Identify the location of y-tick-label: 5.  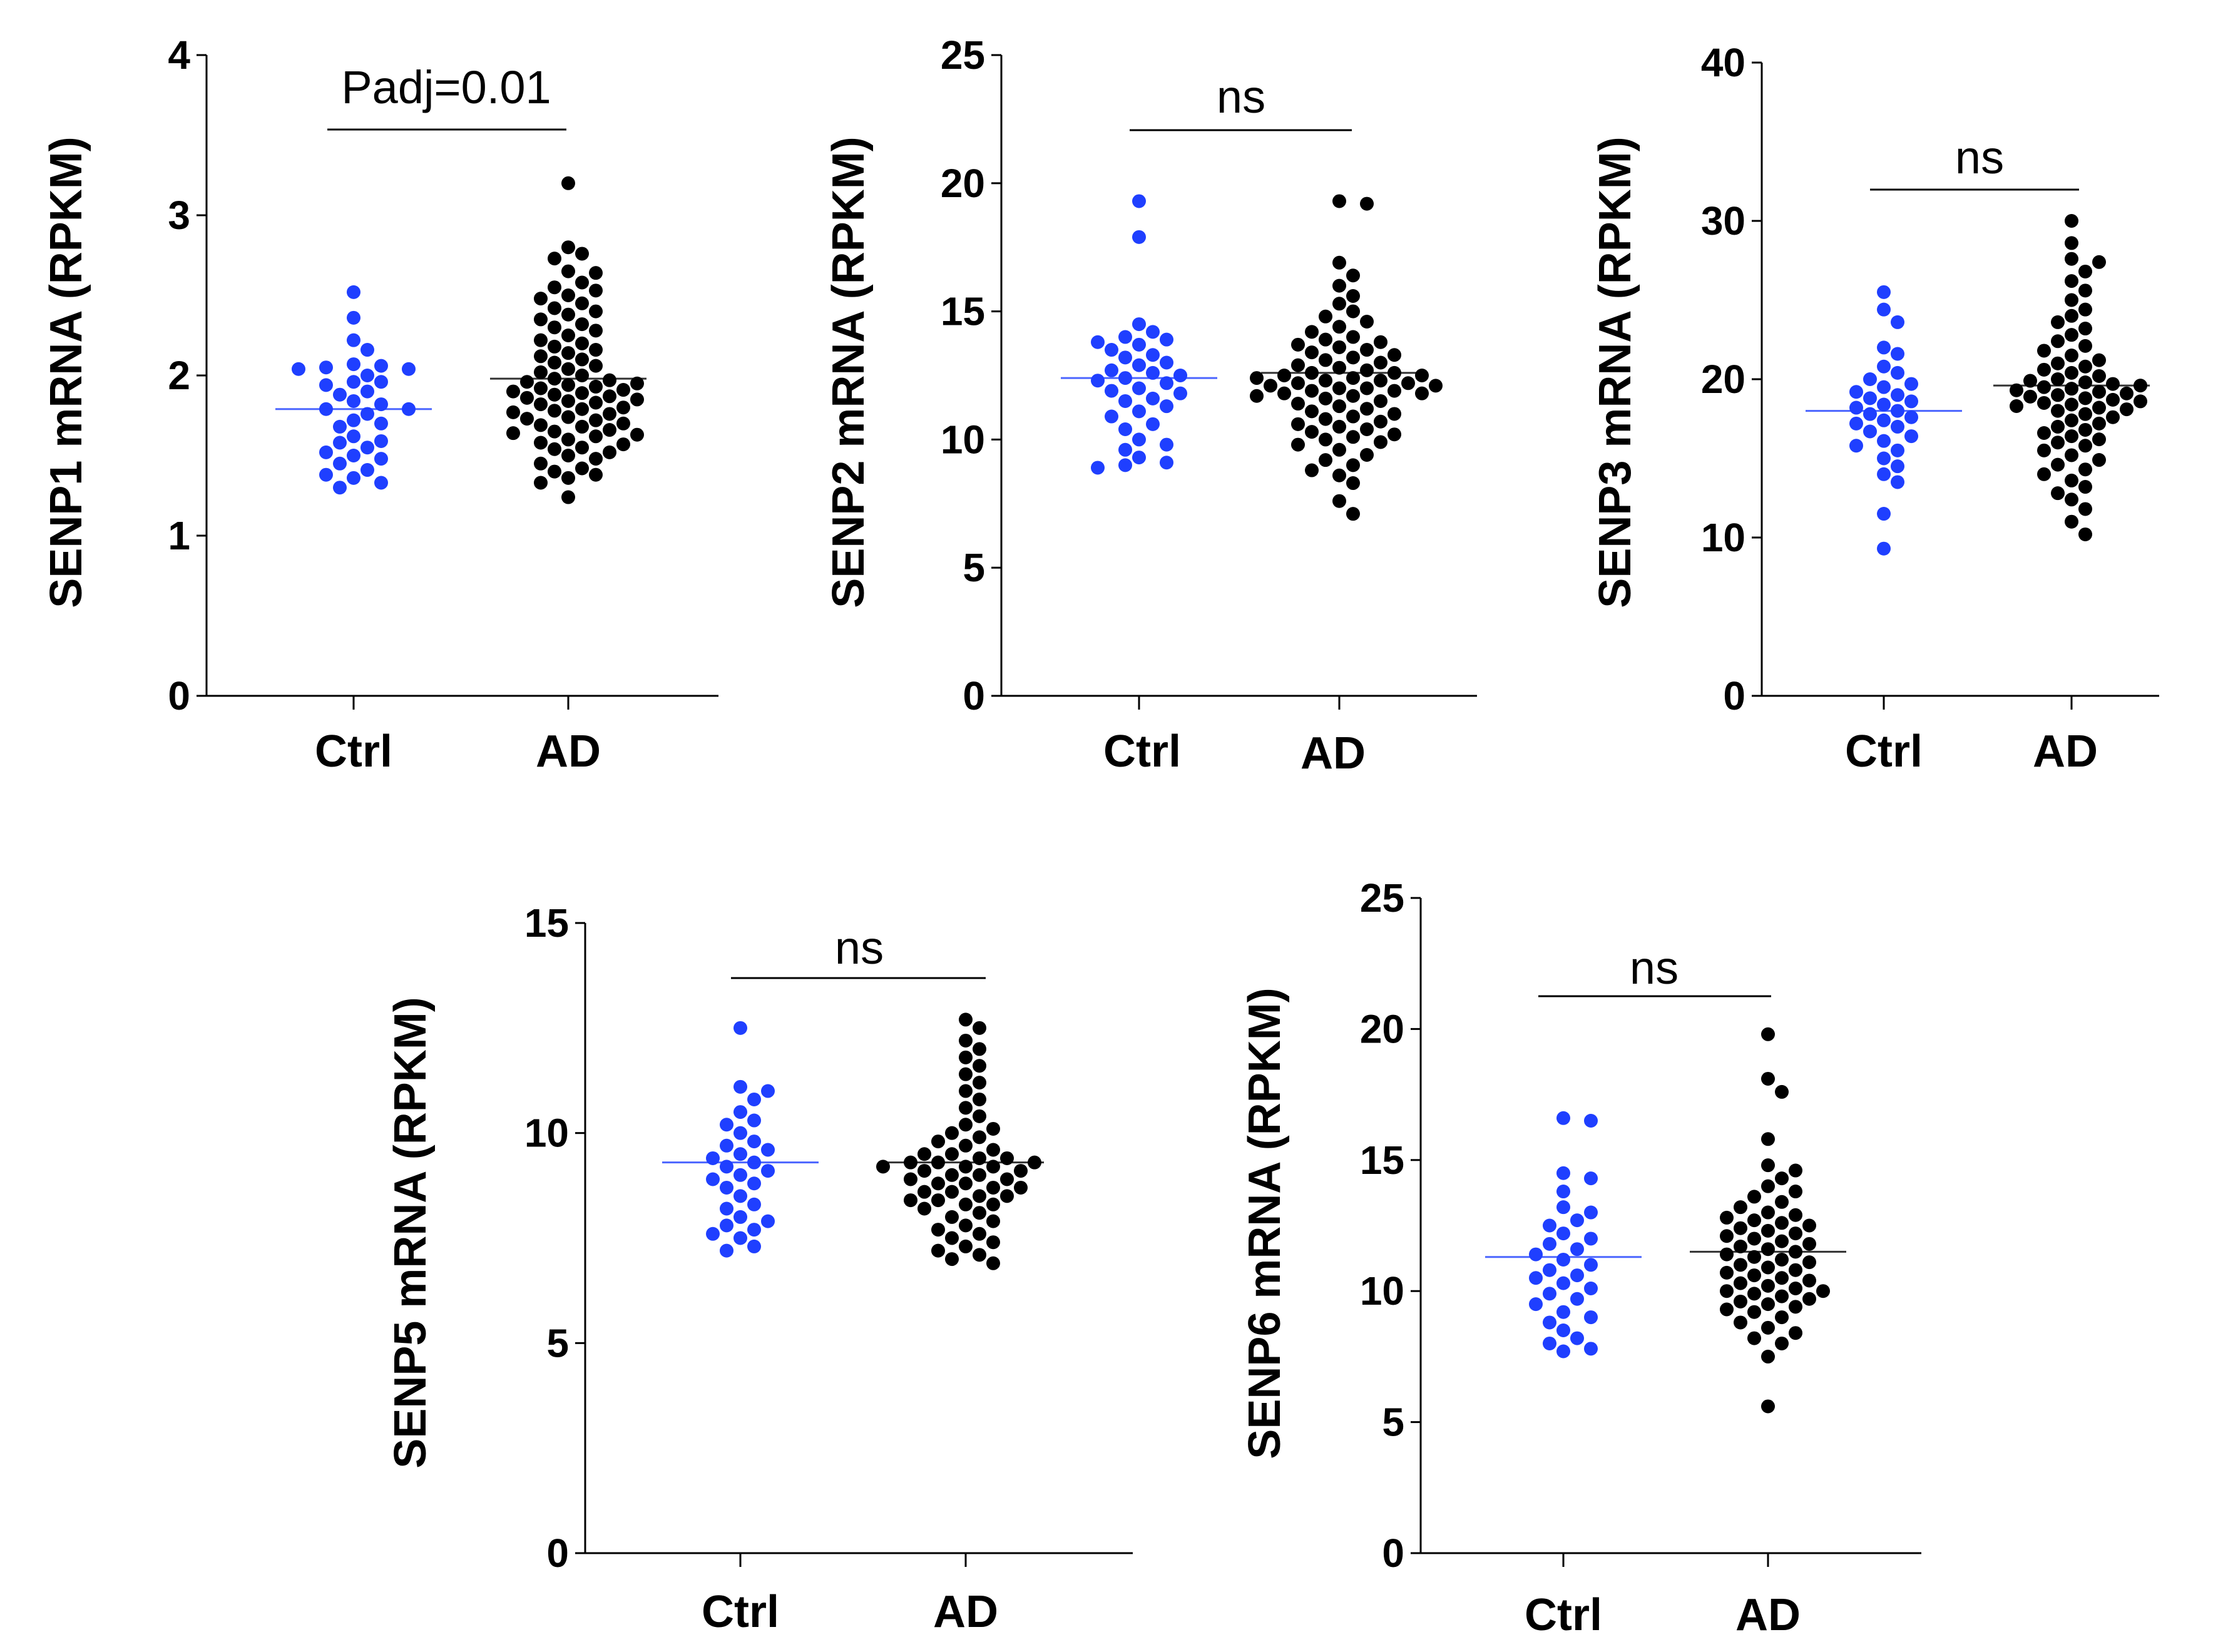
(1393, 1422).